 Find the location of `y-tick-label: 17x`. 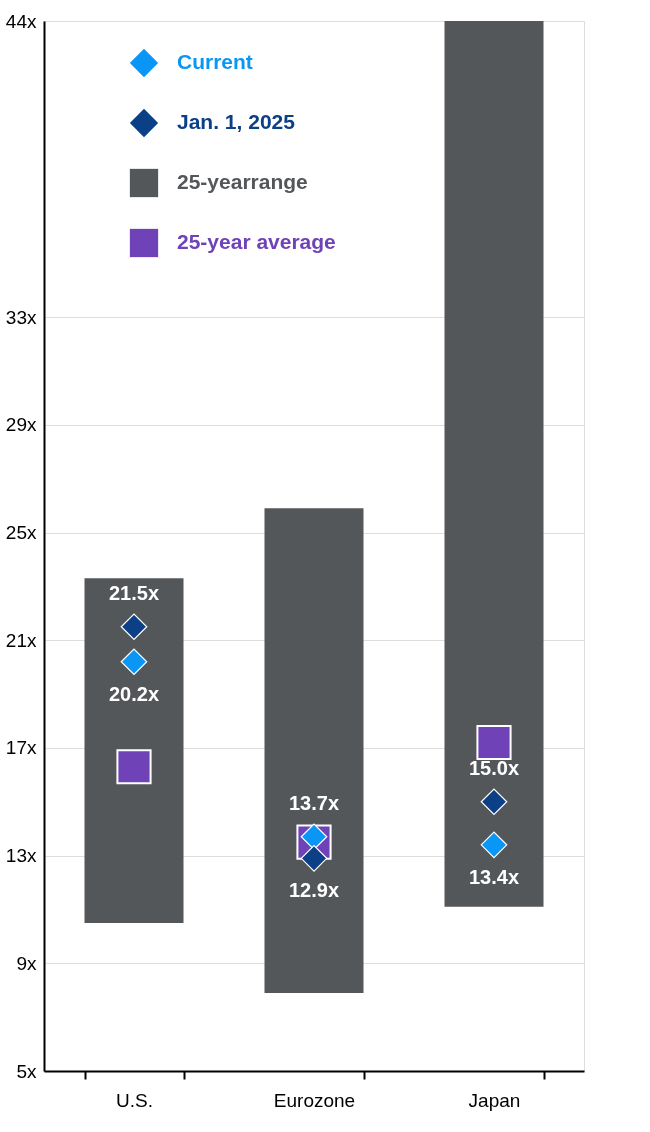

y-tick-label: 17x is located at coordinates (21, 748).